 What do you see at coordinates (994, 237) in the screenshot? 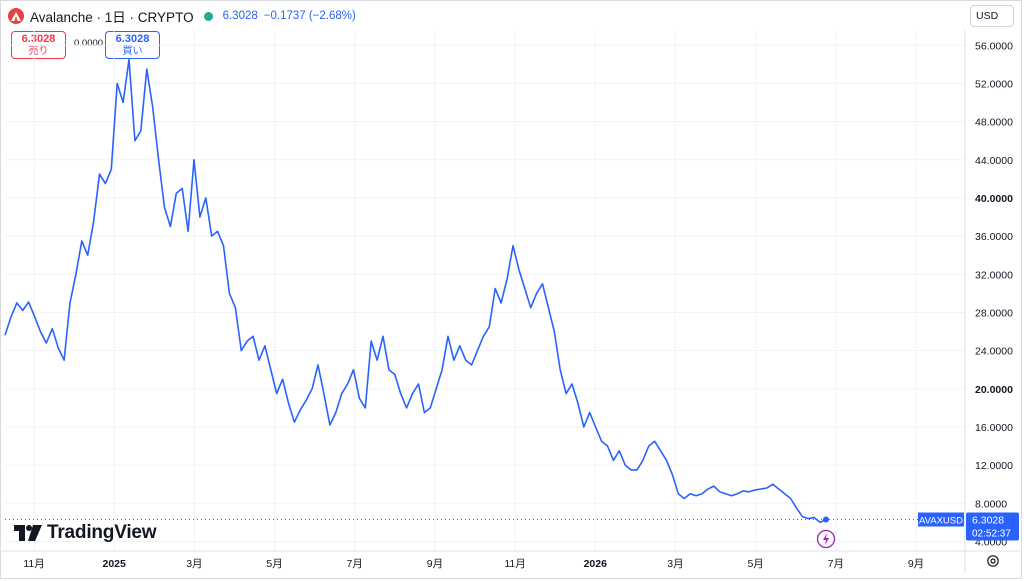
I see `y-tick-label: 36.0000` at bounding box center [994, 237].